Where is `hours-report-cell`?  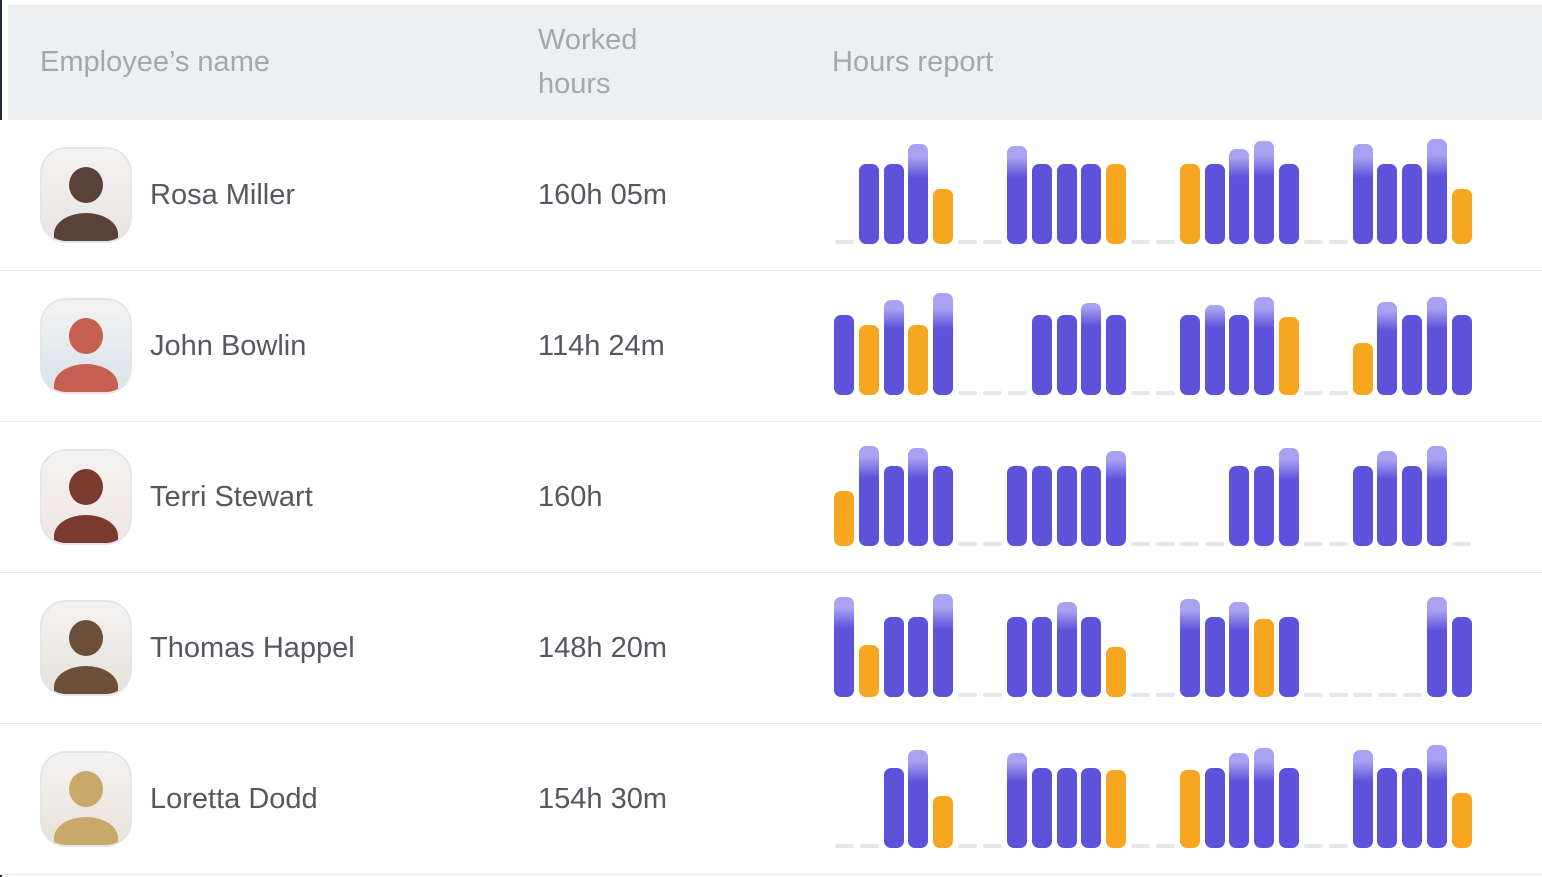 hours-report-cell is located at coordinates (1187, 195).